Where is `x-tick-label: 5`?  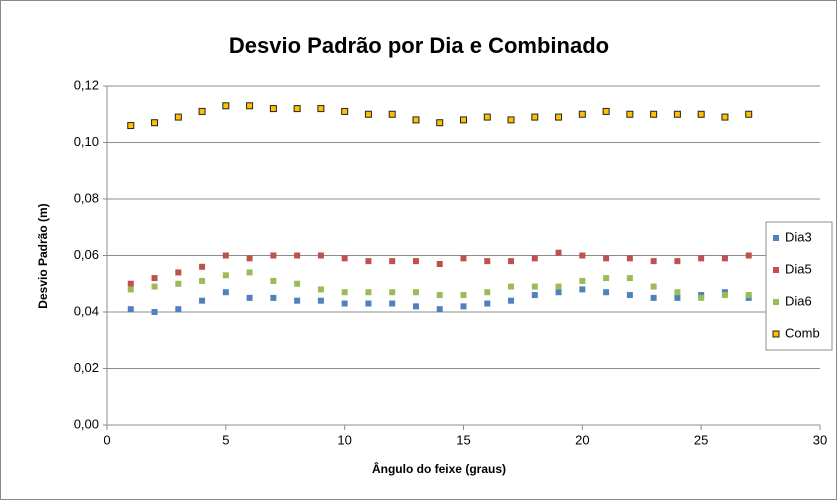 x-tick-label: 5 is located at coordinates (225, 439).